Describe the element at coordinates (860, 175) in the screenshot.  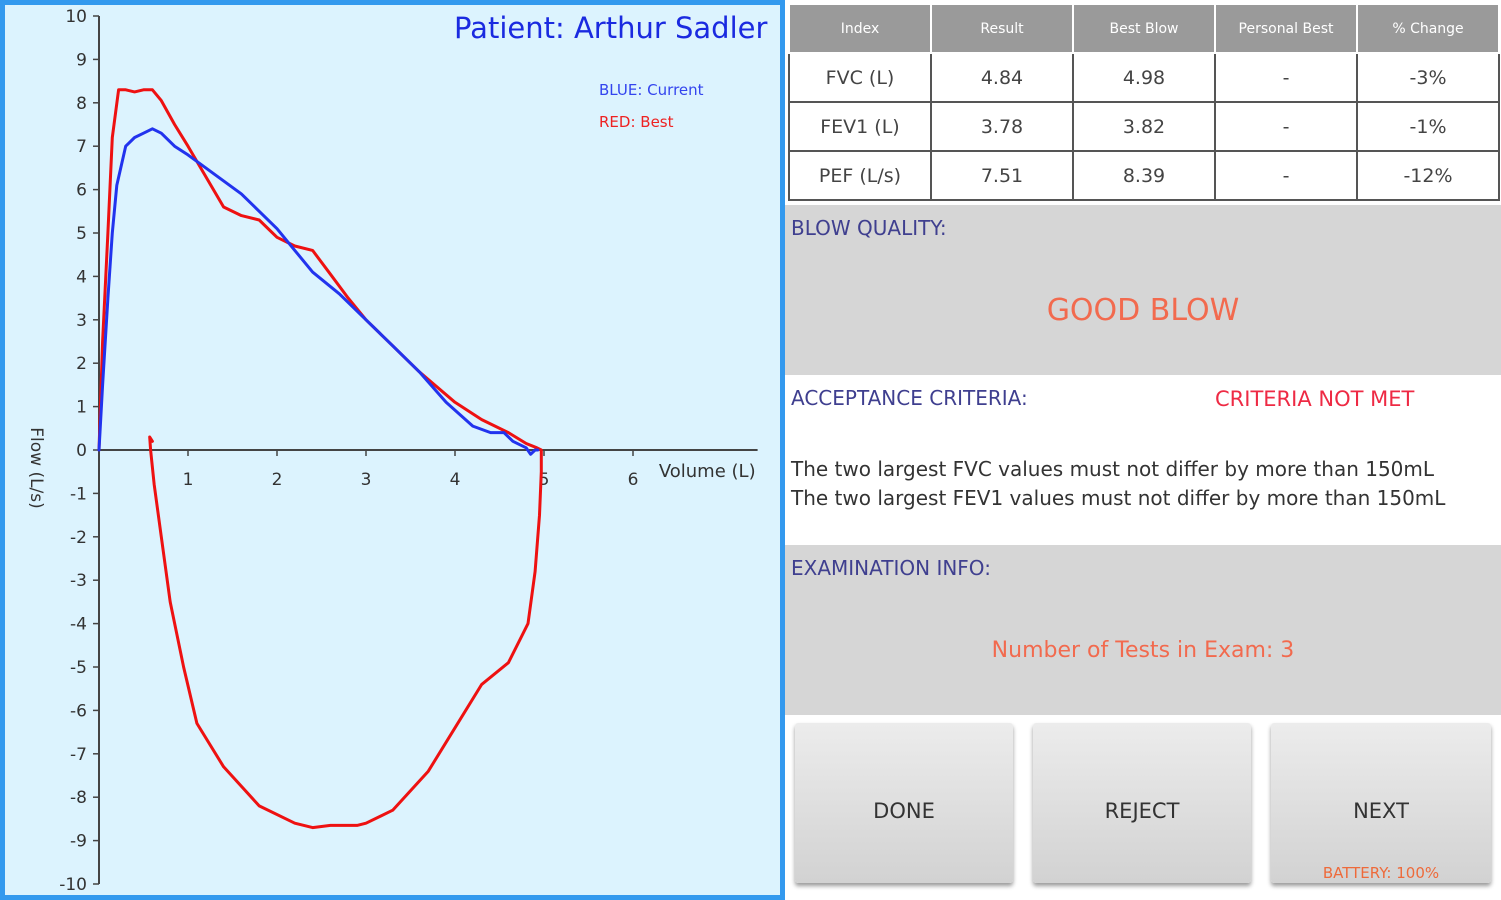
I see `table-cell: PEF (L/s)` at that location.